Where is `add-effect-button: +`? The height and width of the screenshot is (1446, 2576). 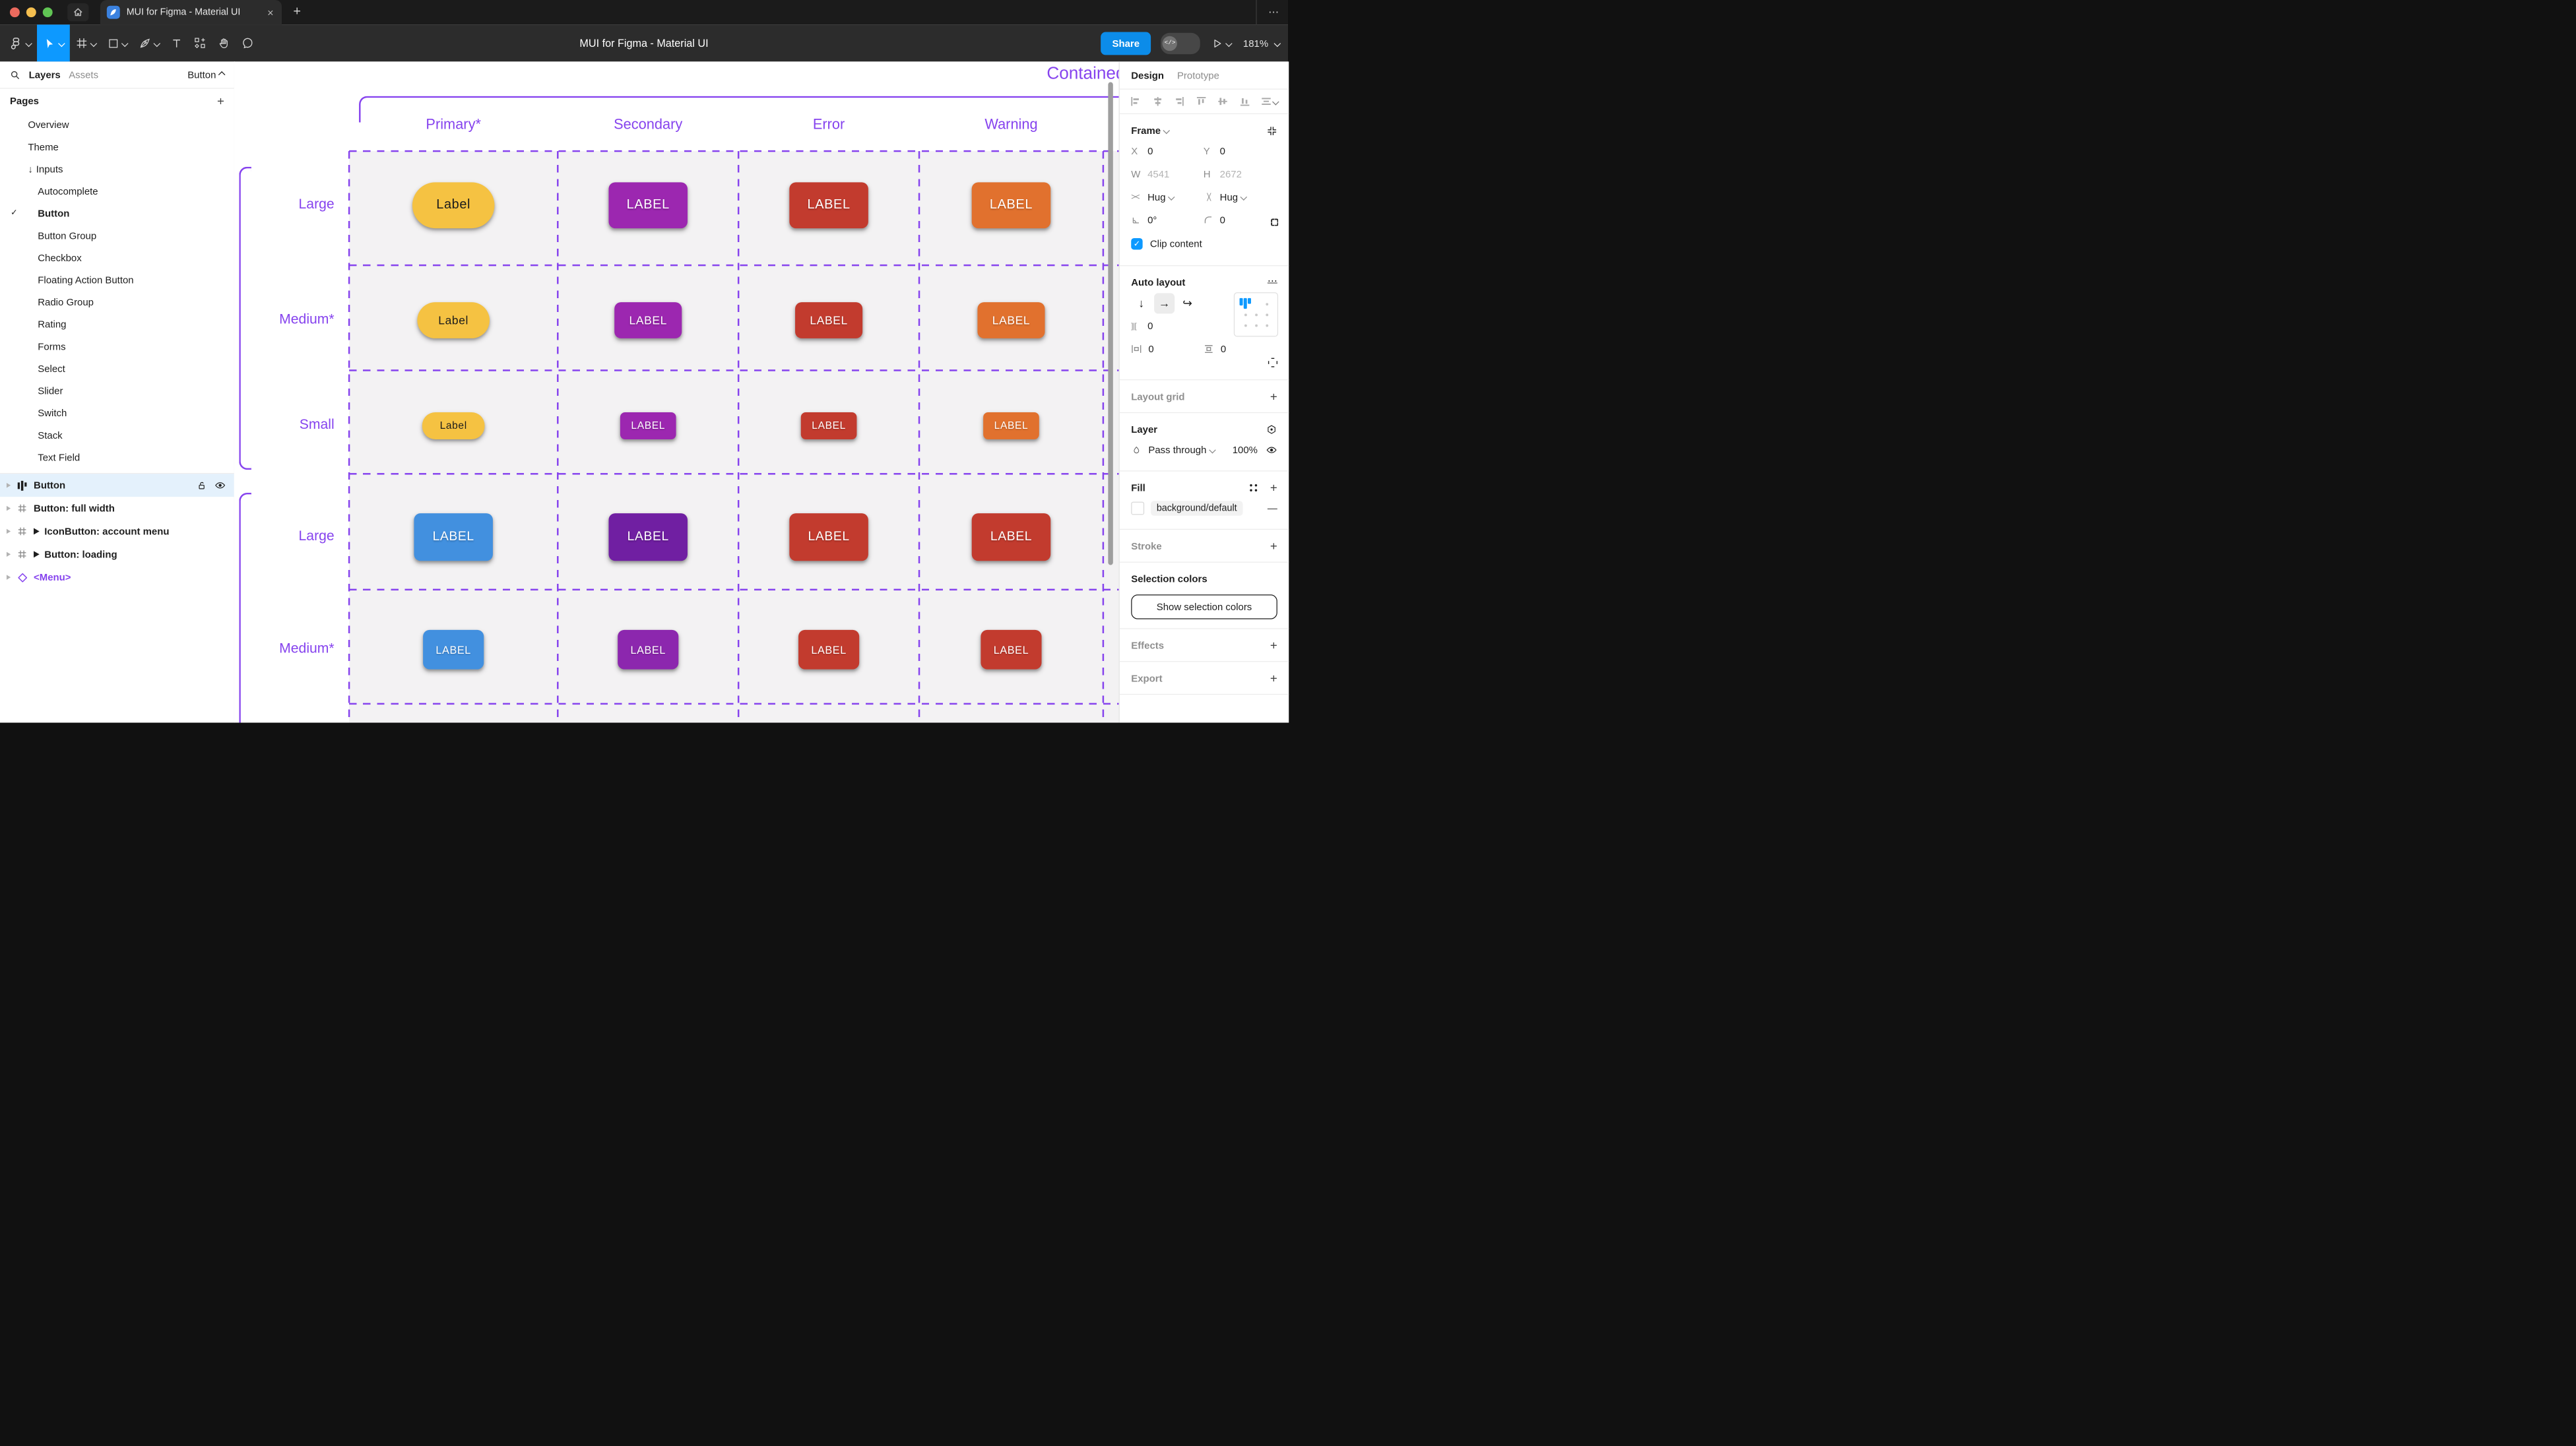 add-effect-button: + is located at coordinates (1273, 645).